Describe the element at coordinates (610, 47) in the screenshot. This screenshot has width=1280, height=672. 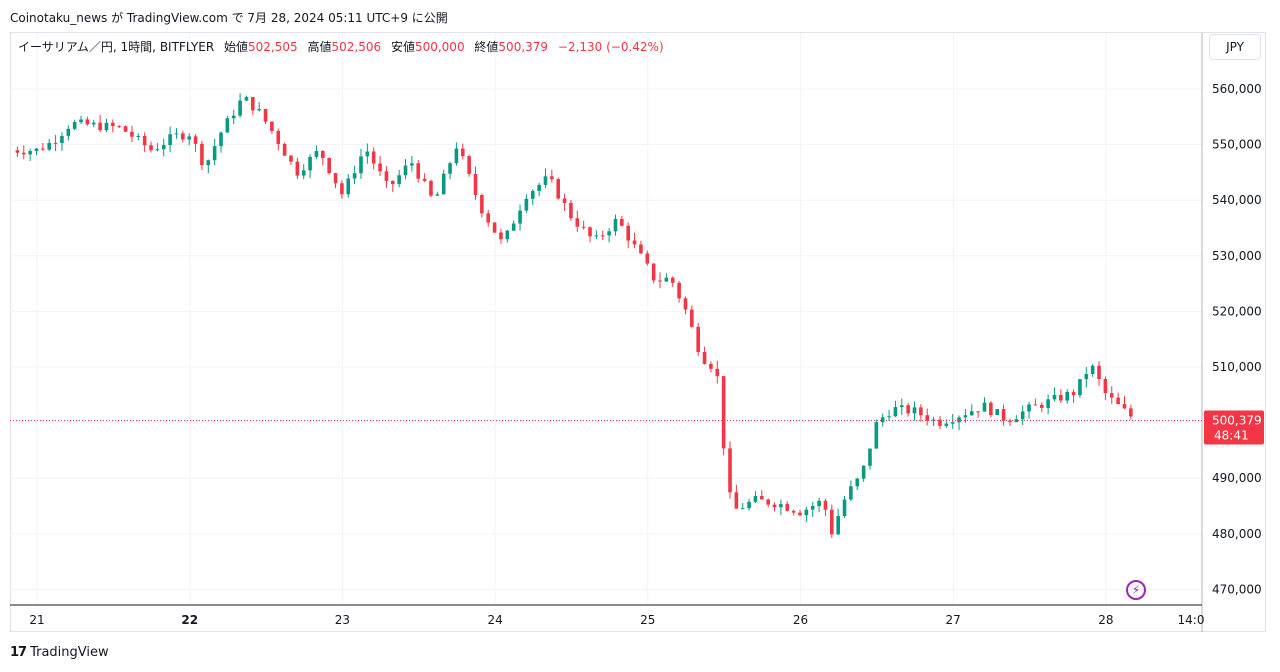
I see `change-value: −2,130 (−0.42%)` at that location.